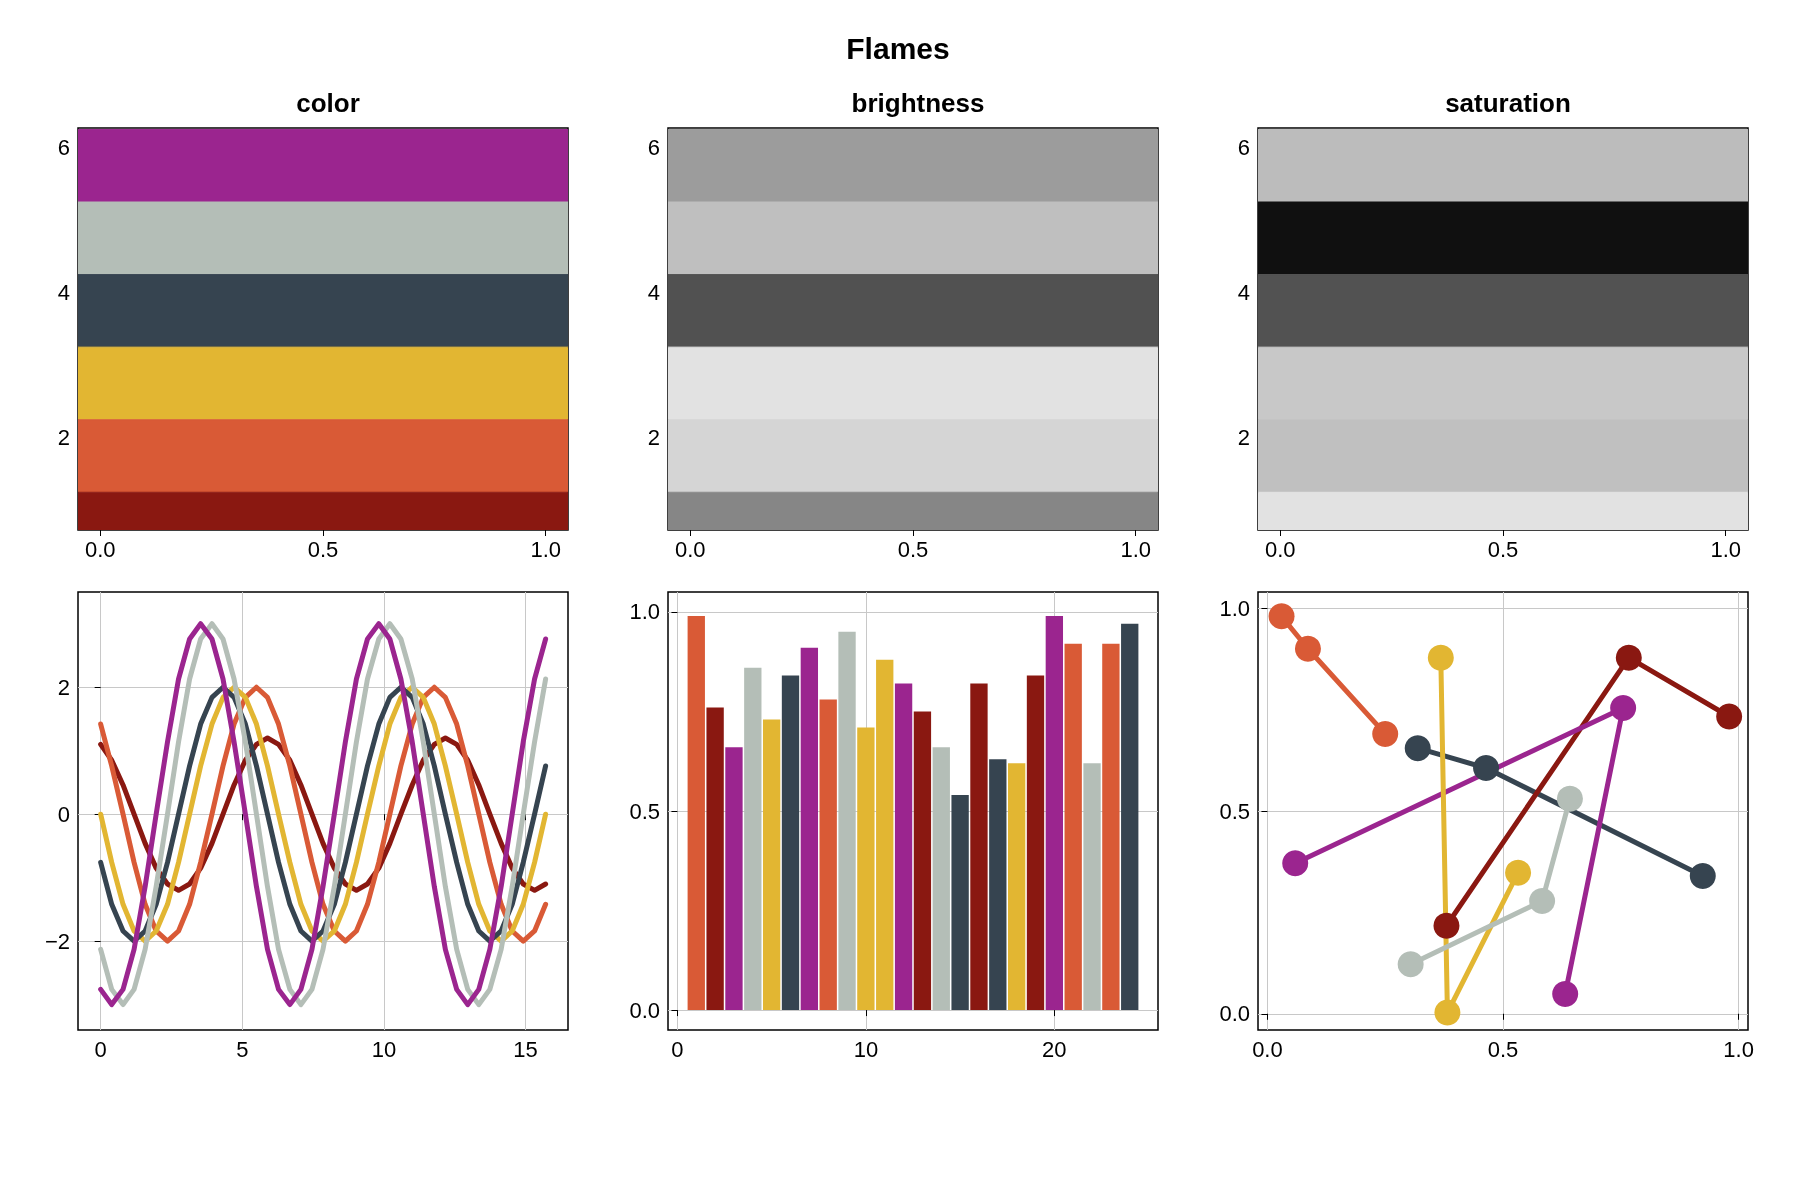  Describe the element at coordinates (1054, 1049) in the screenshot. I see `x-tick-label: 20` at that location.